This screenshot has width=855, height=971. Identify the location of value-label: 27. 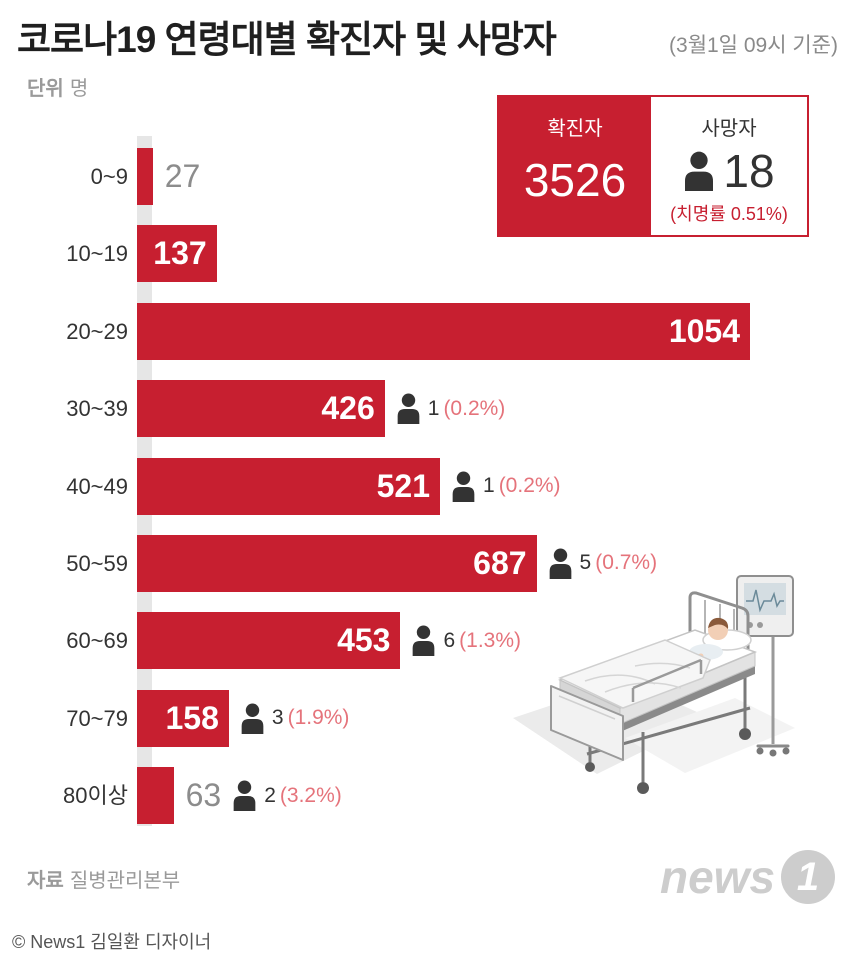
(182, 176).